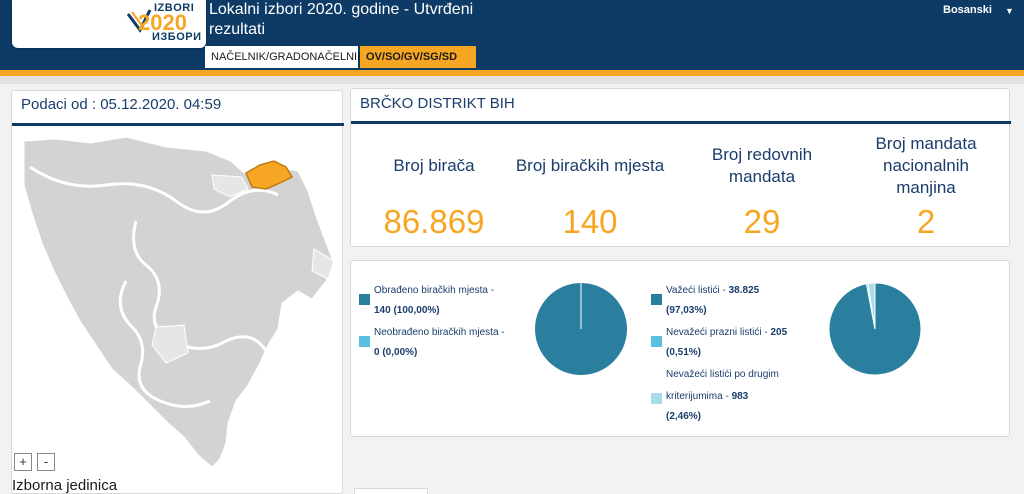 Image resolution: width=1024 pixels, height=494 pixels. What do you see at coordinates (1009, 11) in the screenshot?
I see `chevron-down-icon: ▼` at bounding box center [1009, 11].